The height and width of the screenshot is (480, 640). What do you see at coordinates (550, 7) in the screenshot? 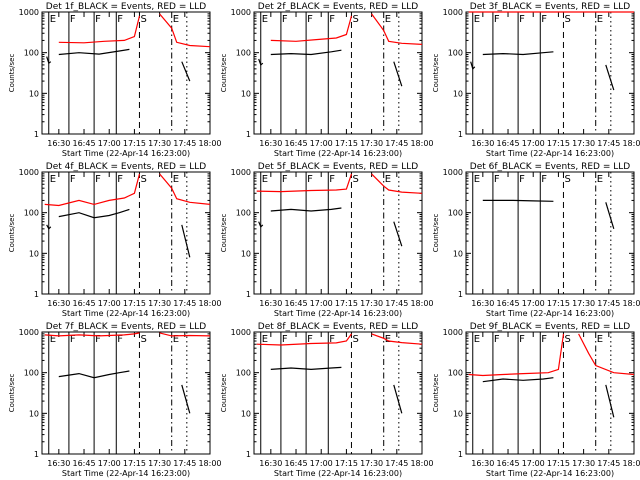
I see `plot-title: Det 3f_BLACK = Events, RED = LLD` at bounding box center [550, 7].